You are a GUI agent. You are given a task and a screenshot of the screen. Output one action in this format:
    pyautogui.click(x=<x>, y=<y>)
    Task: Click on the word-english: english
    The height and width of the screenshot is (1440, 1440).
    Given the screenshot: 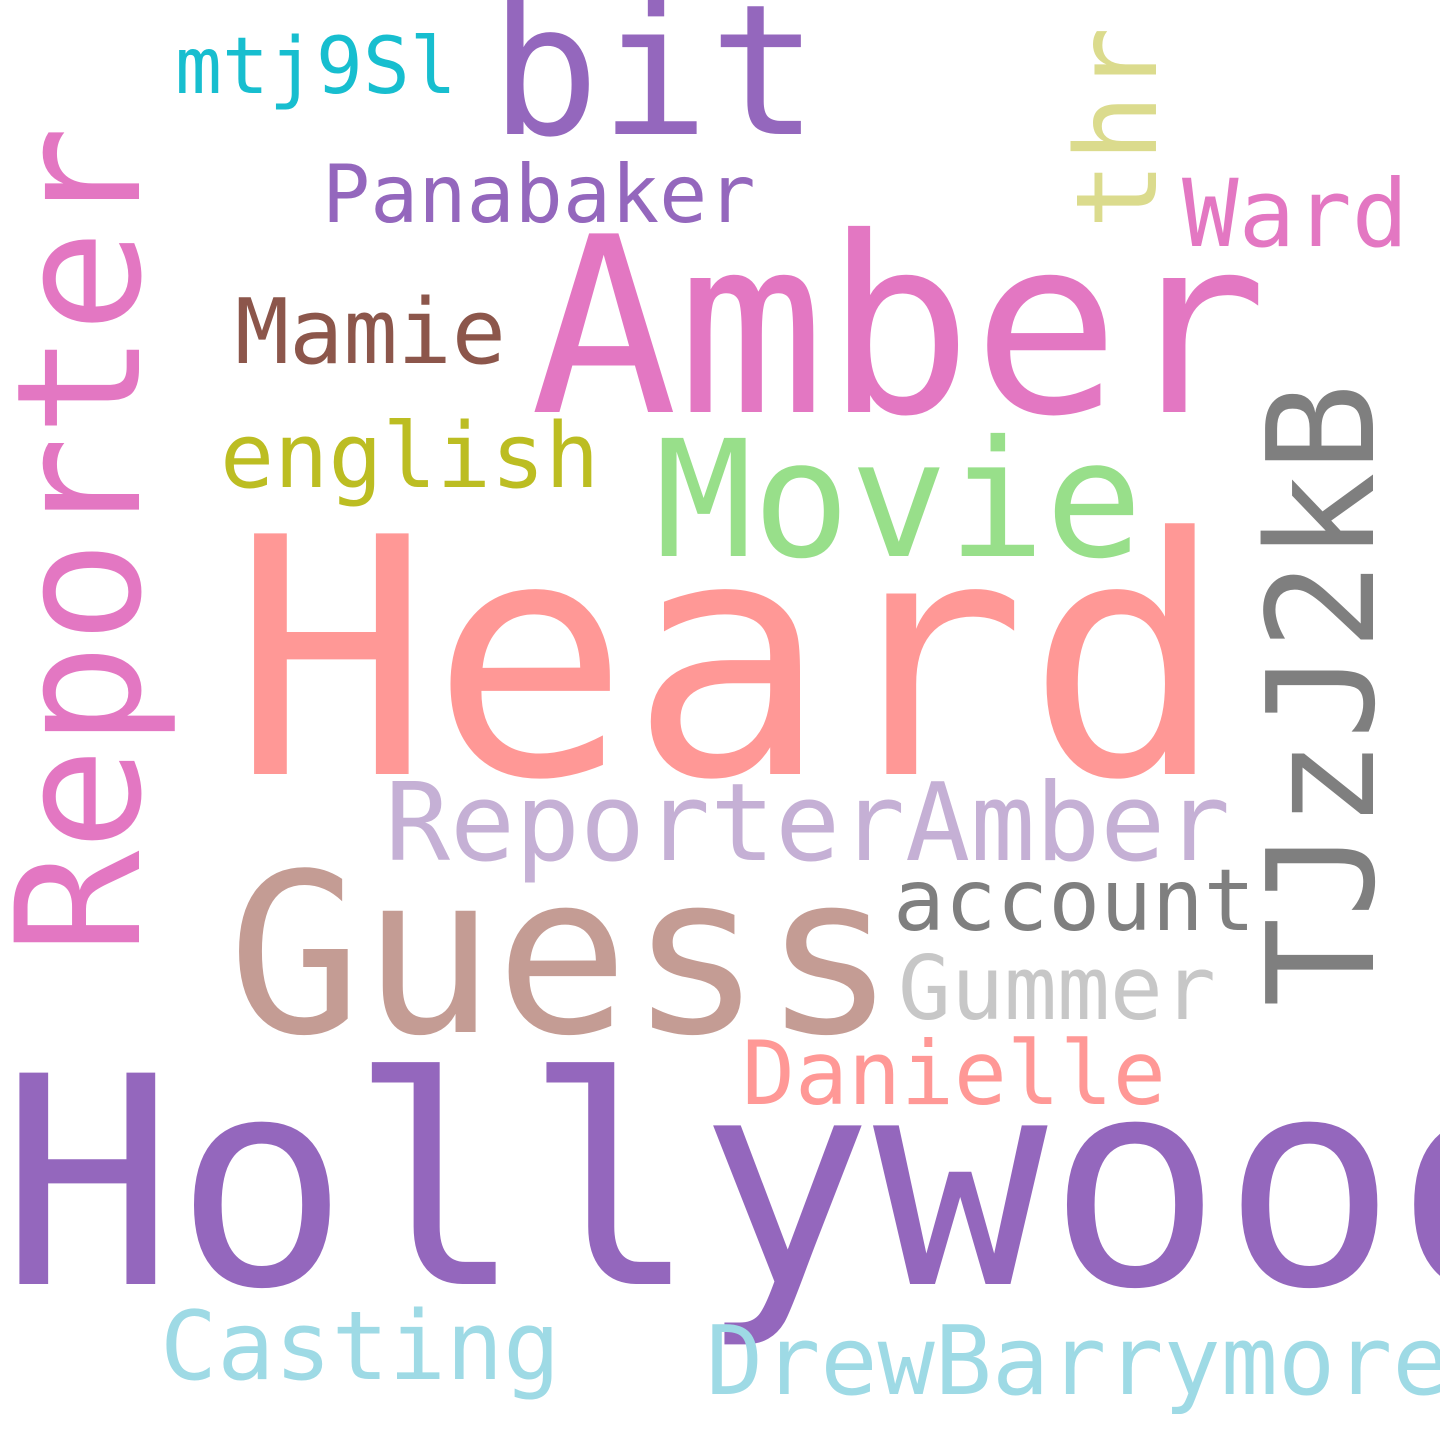 What is the action you would take?
    pyautogui.click(x=410, y=456)
    